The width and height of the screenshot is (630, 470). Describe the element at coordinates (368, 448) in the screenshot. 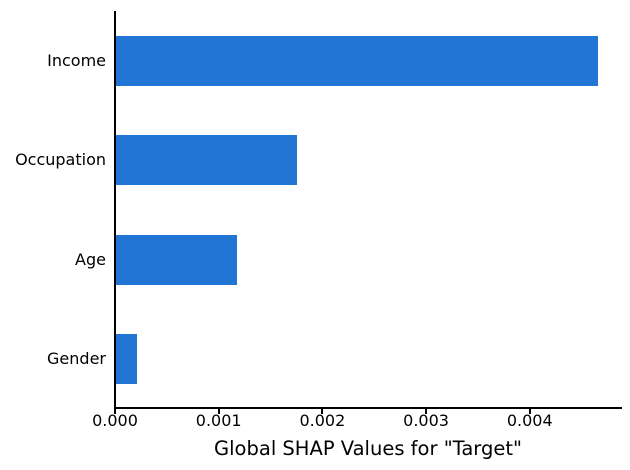

I see `x-axis-title: Global SHAP Values for "Target"` at that location.